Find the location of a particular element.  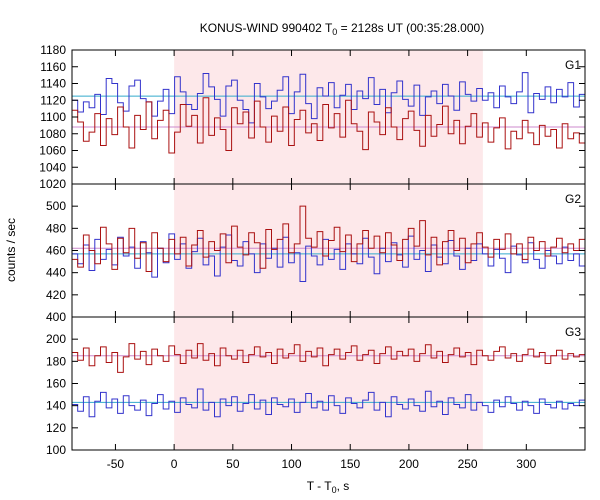

panel-g1-y-tick-label-1080: 1080 is located at coordinates (52, 134).